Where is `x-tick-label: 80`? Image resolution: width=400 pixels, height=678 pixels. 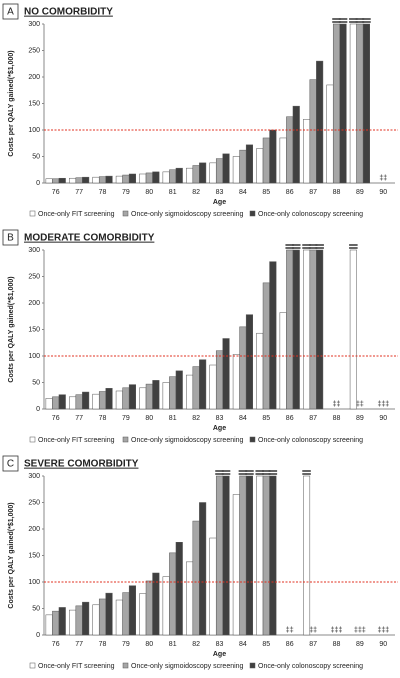 x-tick-label: 80 is located at coordinates (149, 418).